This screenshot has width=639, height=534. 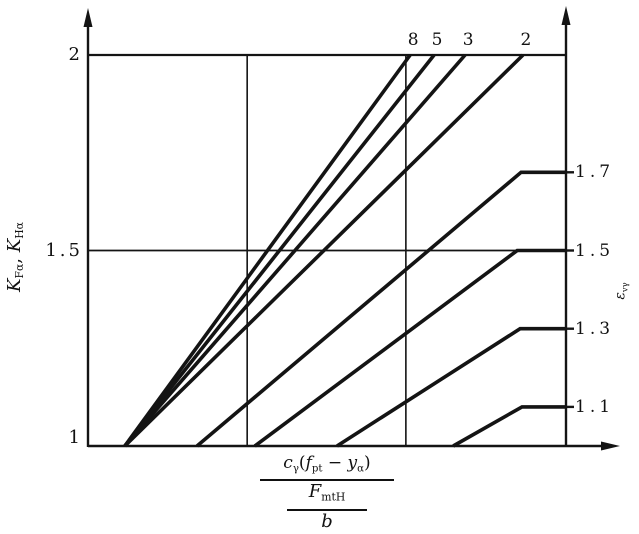 What do you see at coordinates (621, 291) in the screenshot?
I see `right-axis-title: εvγ` at bounding box center [621, 291].